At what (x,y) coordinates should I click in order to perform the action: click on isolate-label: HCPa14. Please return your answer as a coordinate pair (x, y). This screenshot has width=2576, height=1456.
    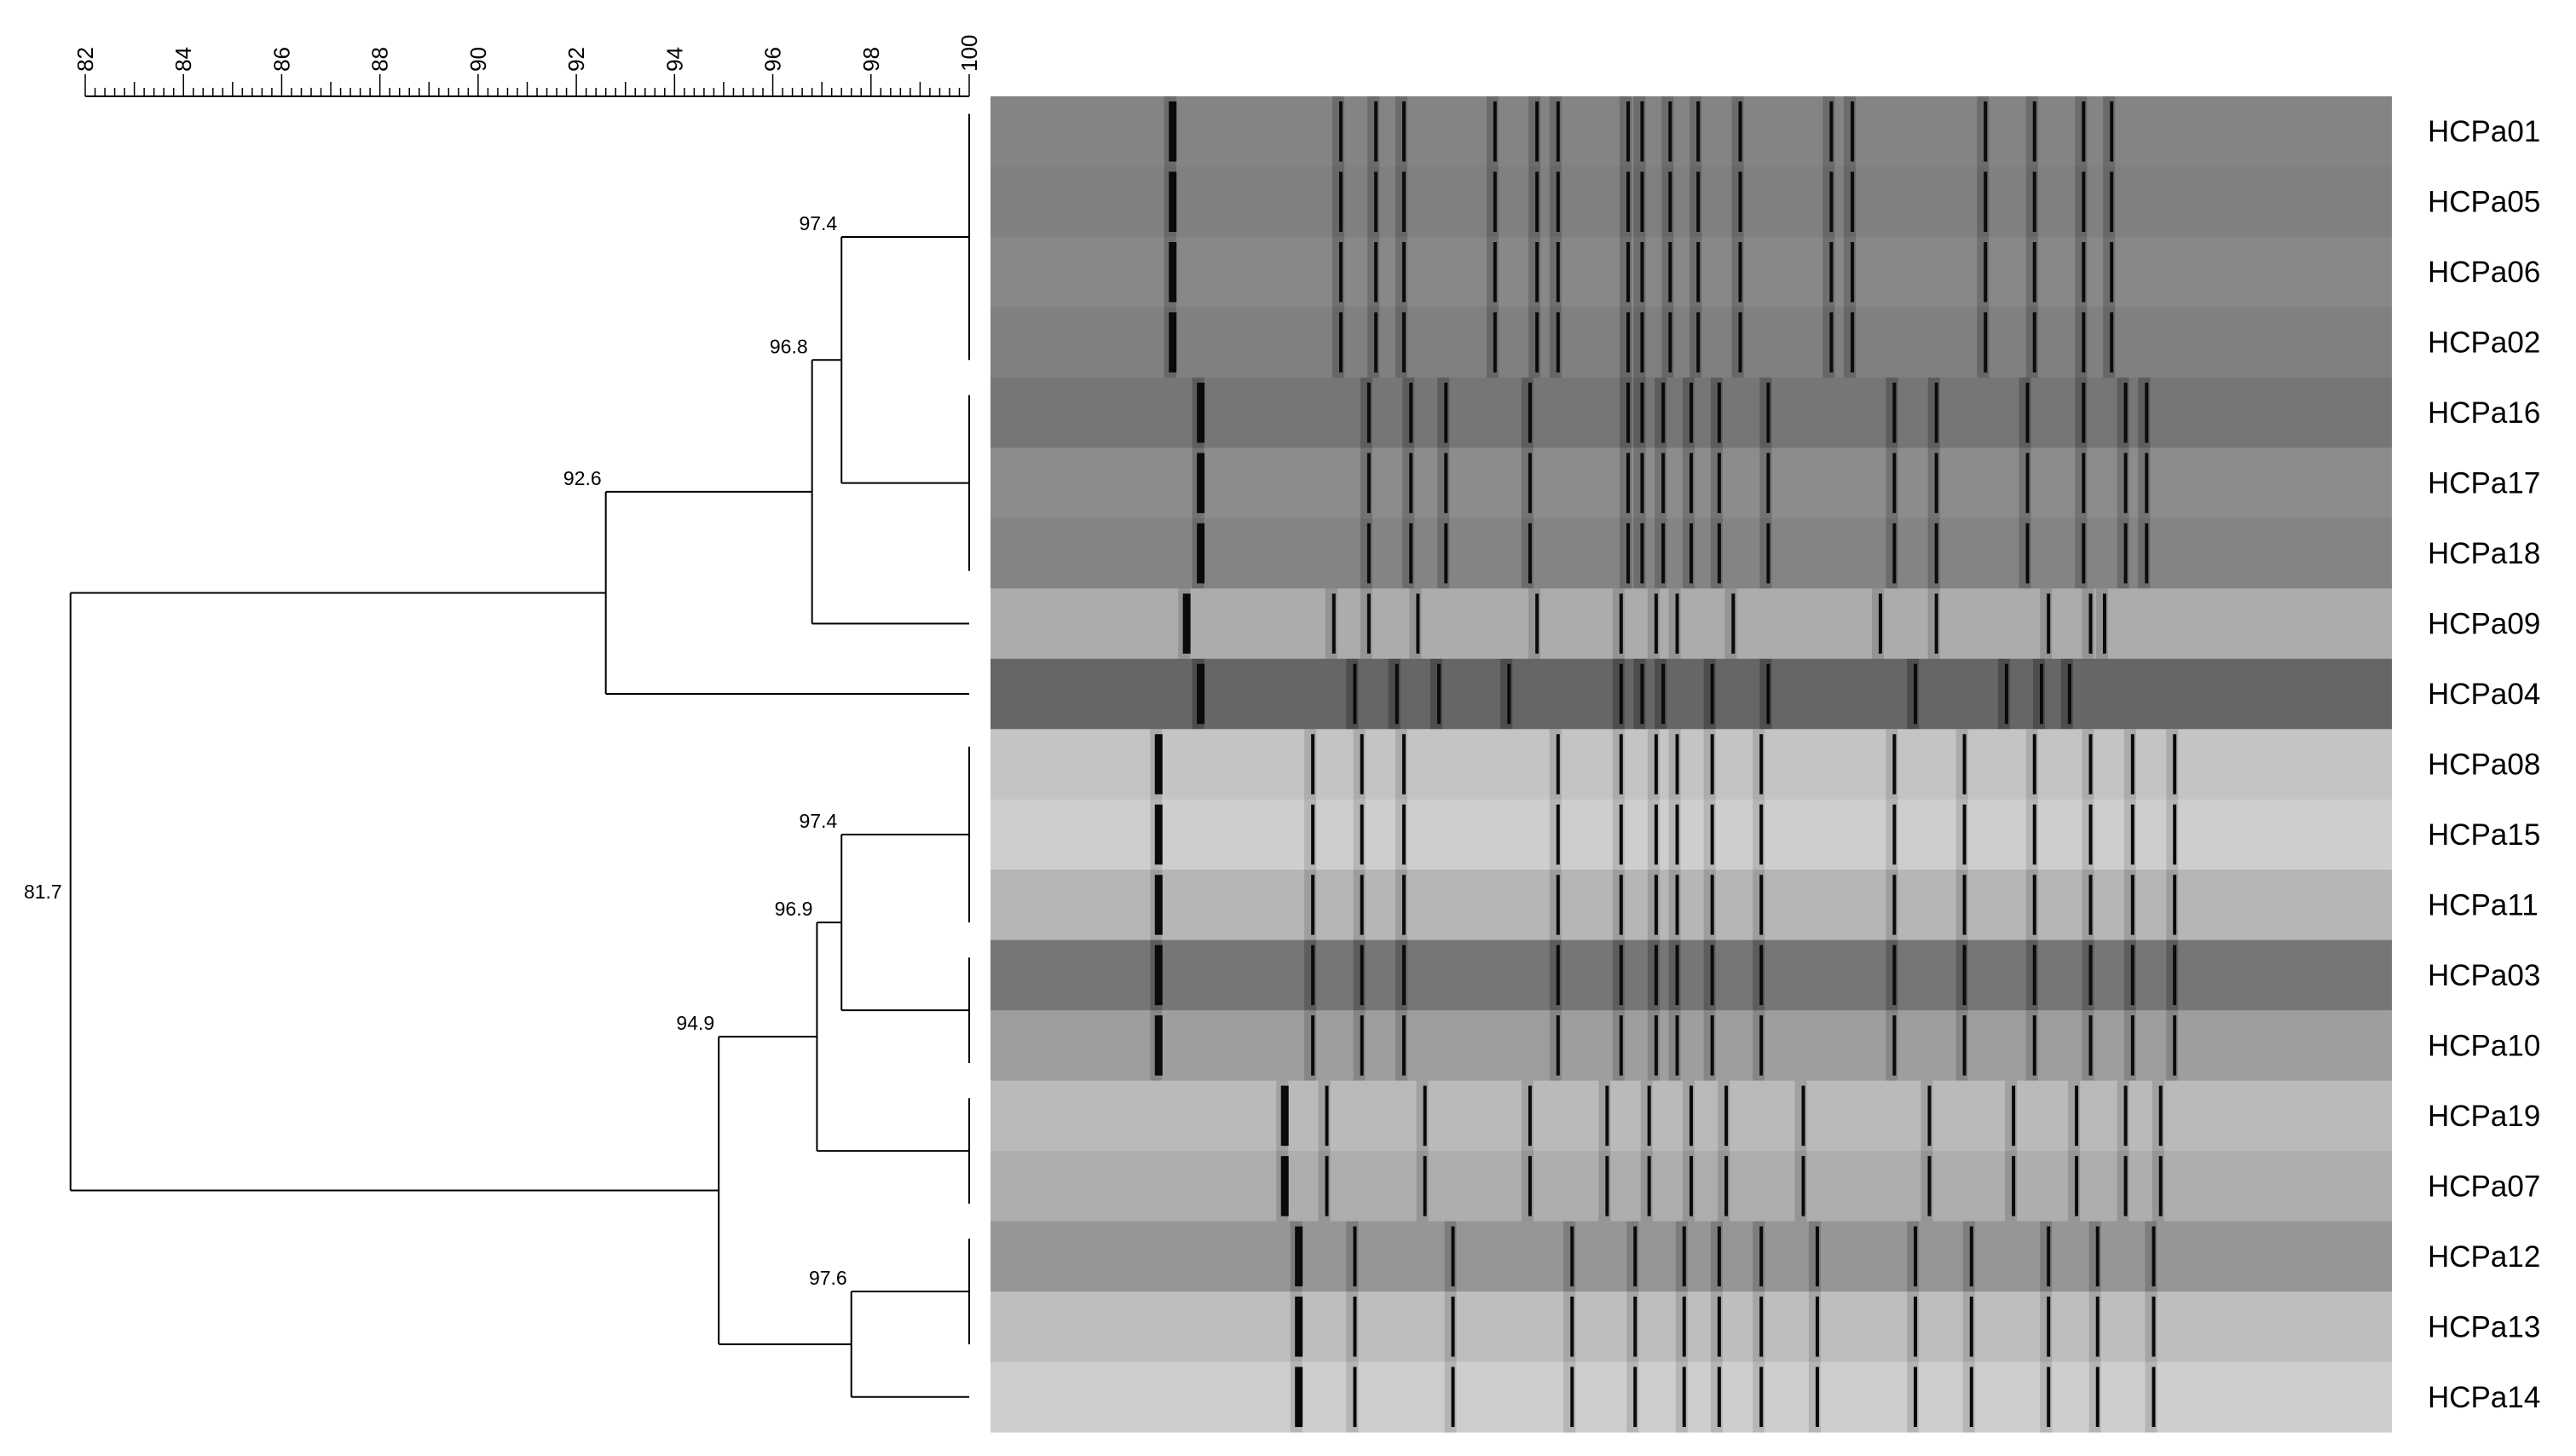
    Looking at the image, I should click on (2484, 1397).